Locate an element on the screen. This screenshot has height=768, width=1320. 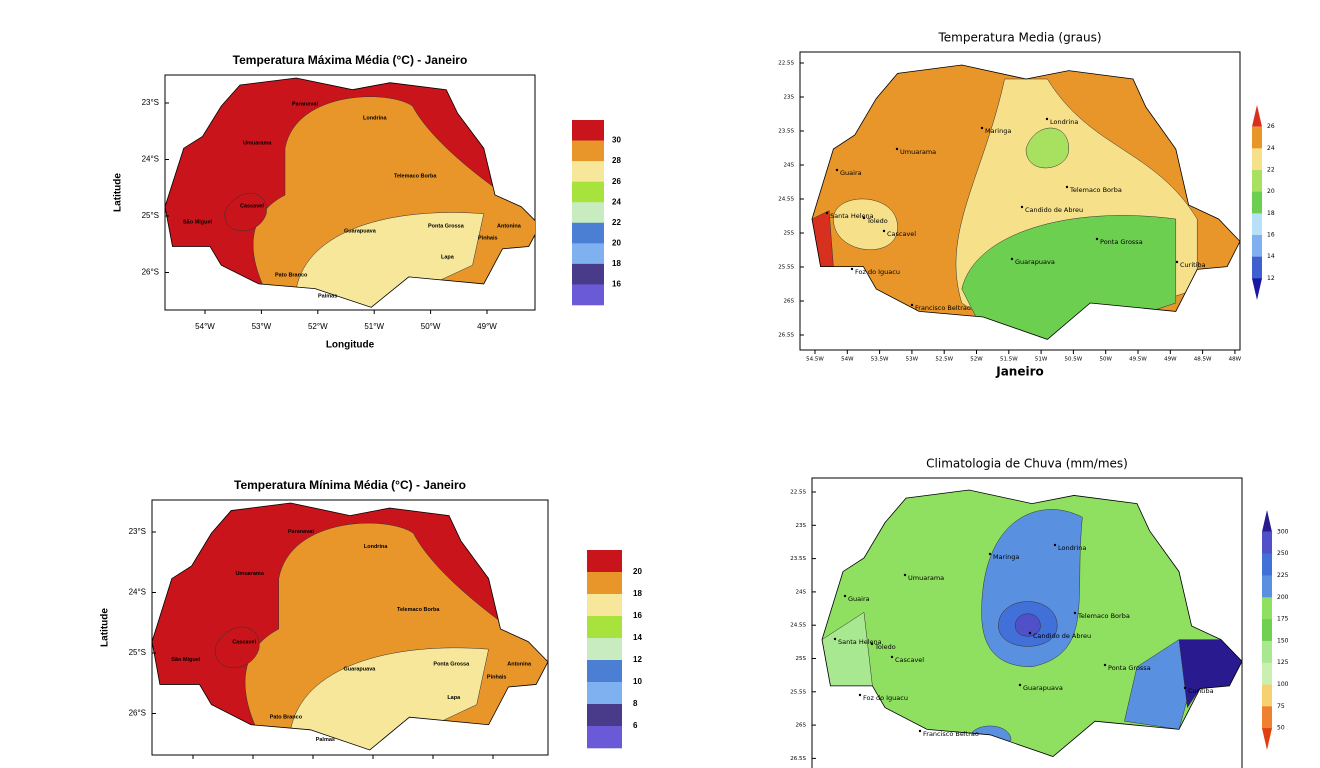
colorbar-label: 150 is located at coordinates (1283, 640).